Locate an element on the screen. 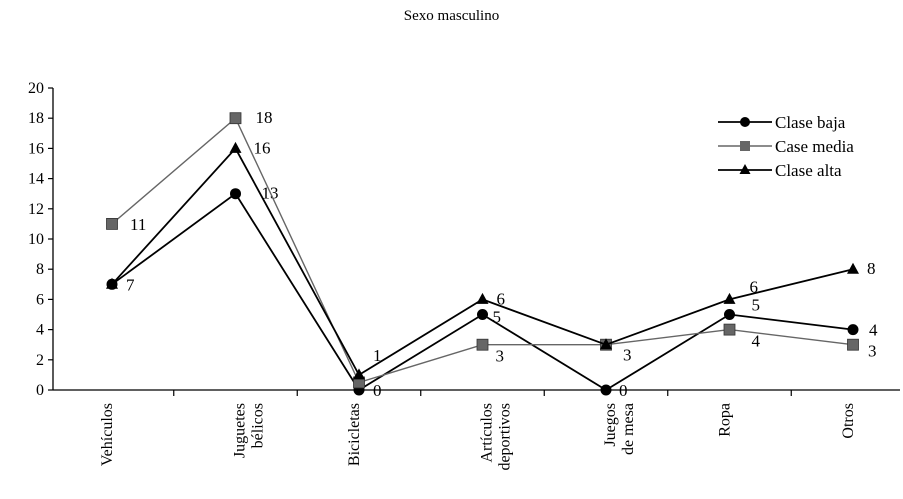 Image resolution: width=903 pixels, height=499 pixels. y-tick-label: 14 is located at coordinates (36, 179).